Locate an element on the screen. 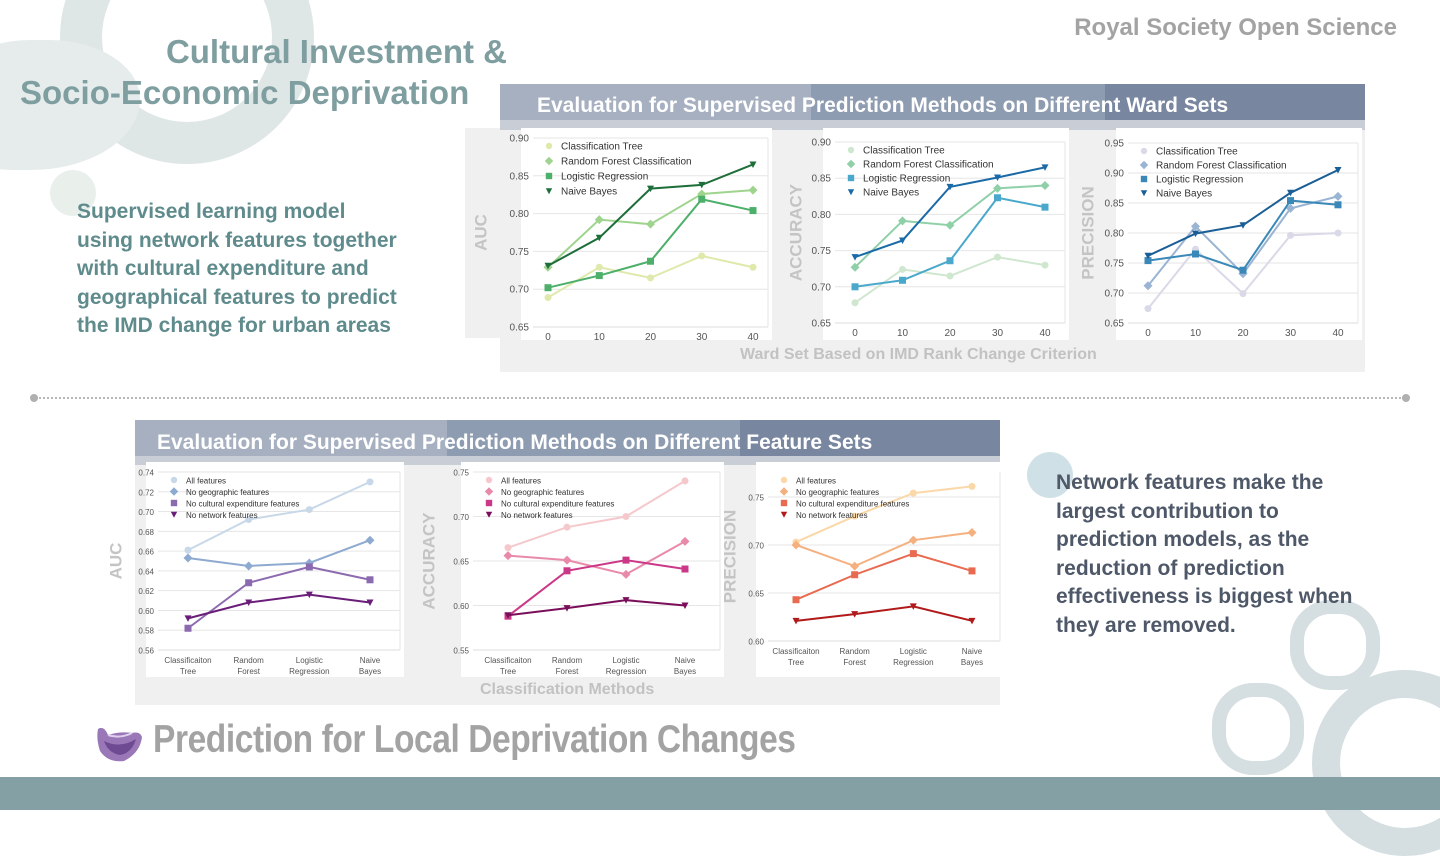 The width and height of the screenshot is (1440, 856). y-tick-label: 0.55 is located at coordinates (461, 651).